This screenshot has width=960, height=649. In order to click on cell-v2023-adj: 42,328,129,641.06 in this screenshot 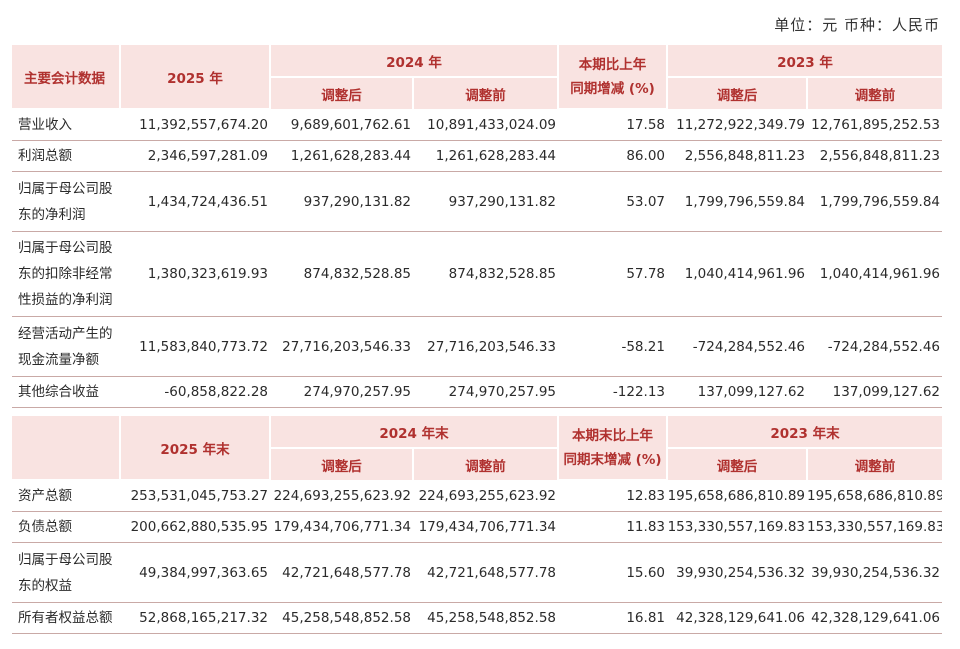, I will do `click(737, 618)`.